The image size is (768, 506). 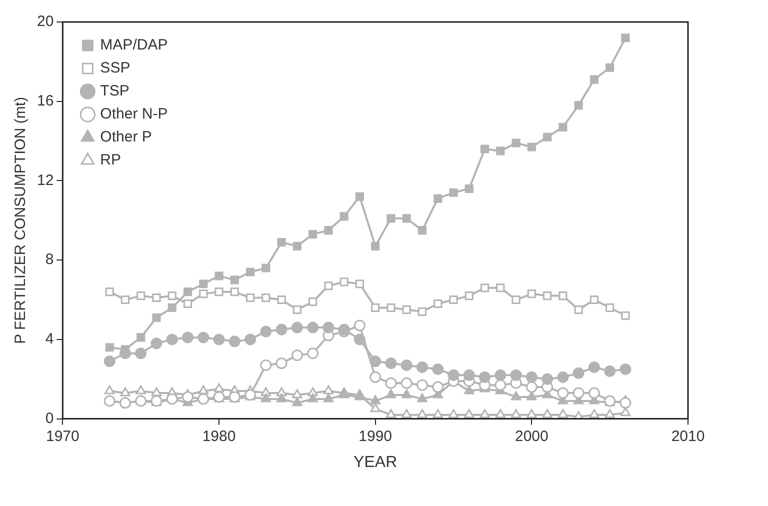 I want to click on legend-label: TSP, so click(x=115, y=91).